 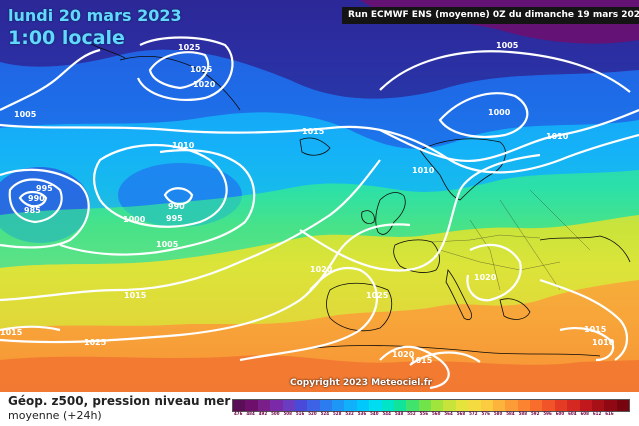 What do you see at coordinates (585, 249) in the screenshot?
I see `coast-black-sea` at bounding box center [585, 249].